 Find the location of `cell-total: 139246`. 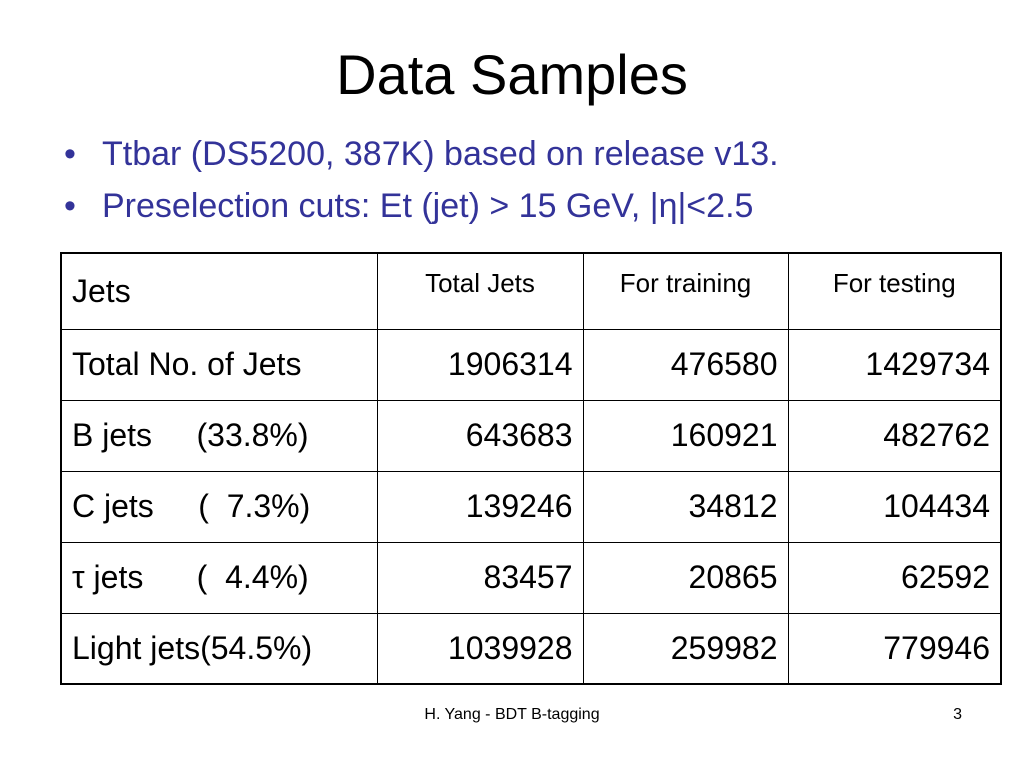

cell-total: 139246 is located at coordinates (480, 506).